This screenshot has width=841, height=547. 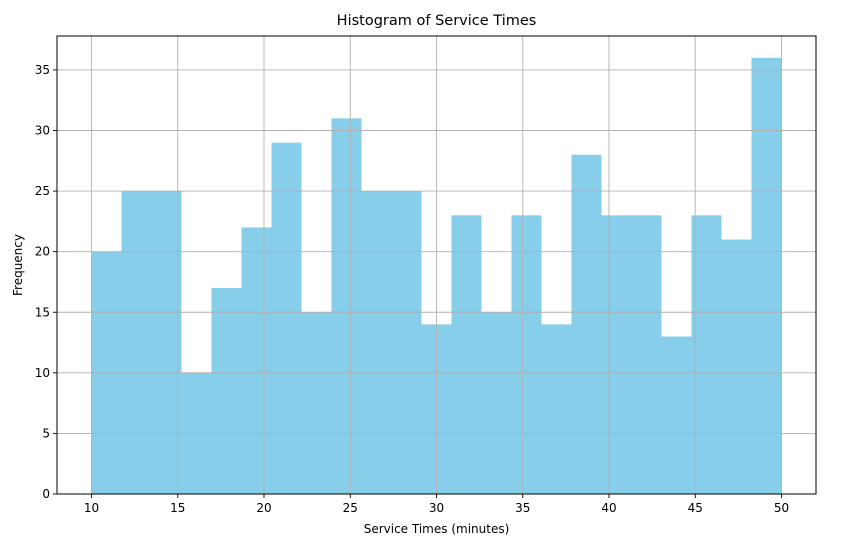 I want to click on y-tick-label: 5, so click(x=46, y=433).